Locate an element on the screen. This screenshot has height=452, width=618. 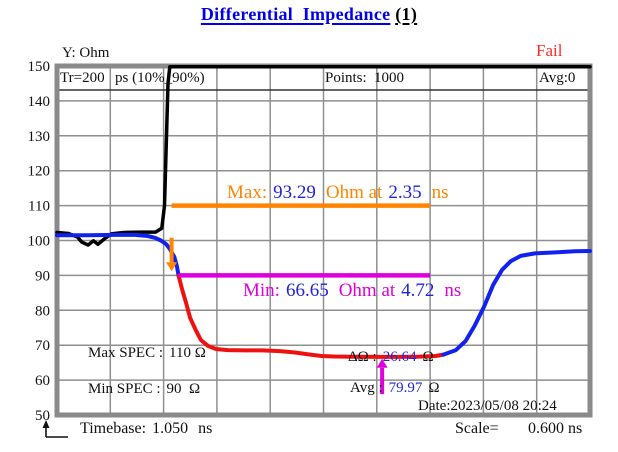
max-label: Max: is located at coordinates (247, 192).